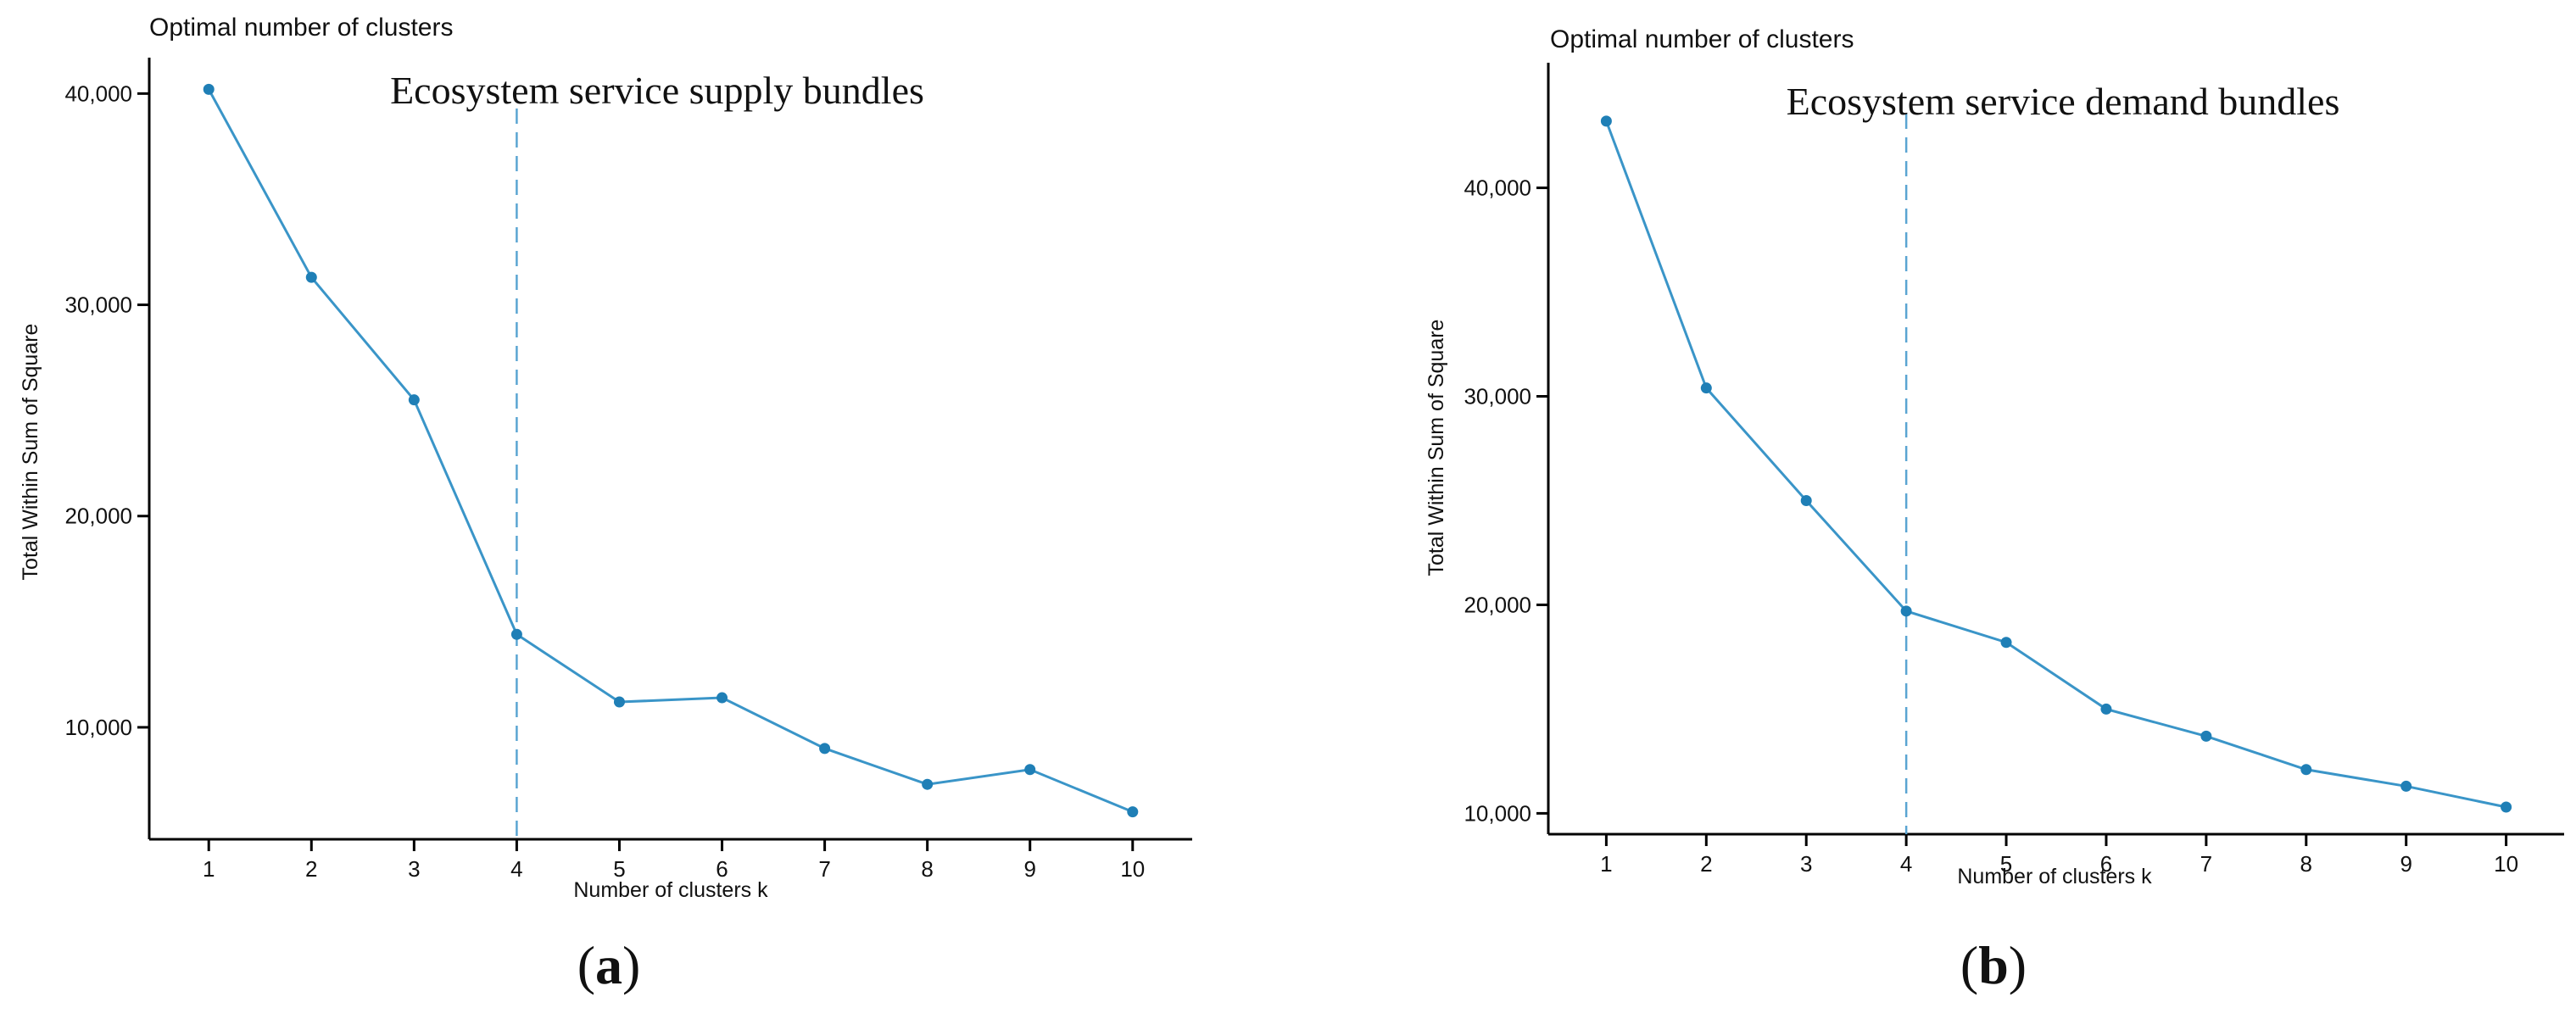  I want to click on chart-annotation: Ecosystem service demand bundles, so click(2063, 102).